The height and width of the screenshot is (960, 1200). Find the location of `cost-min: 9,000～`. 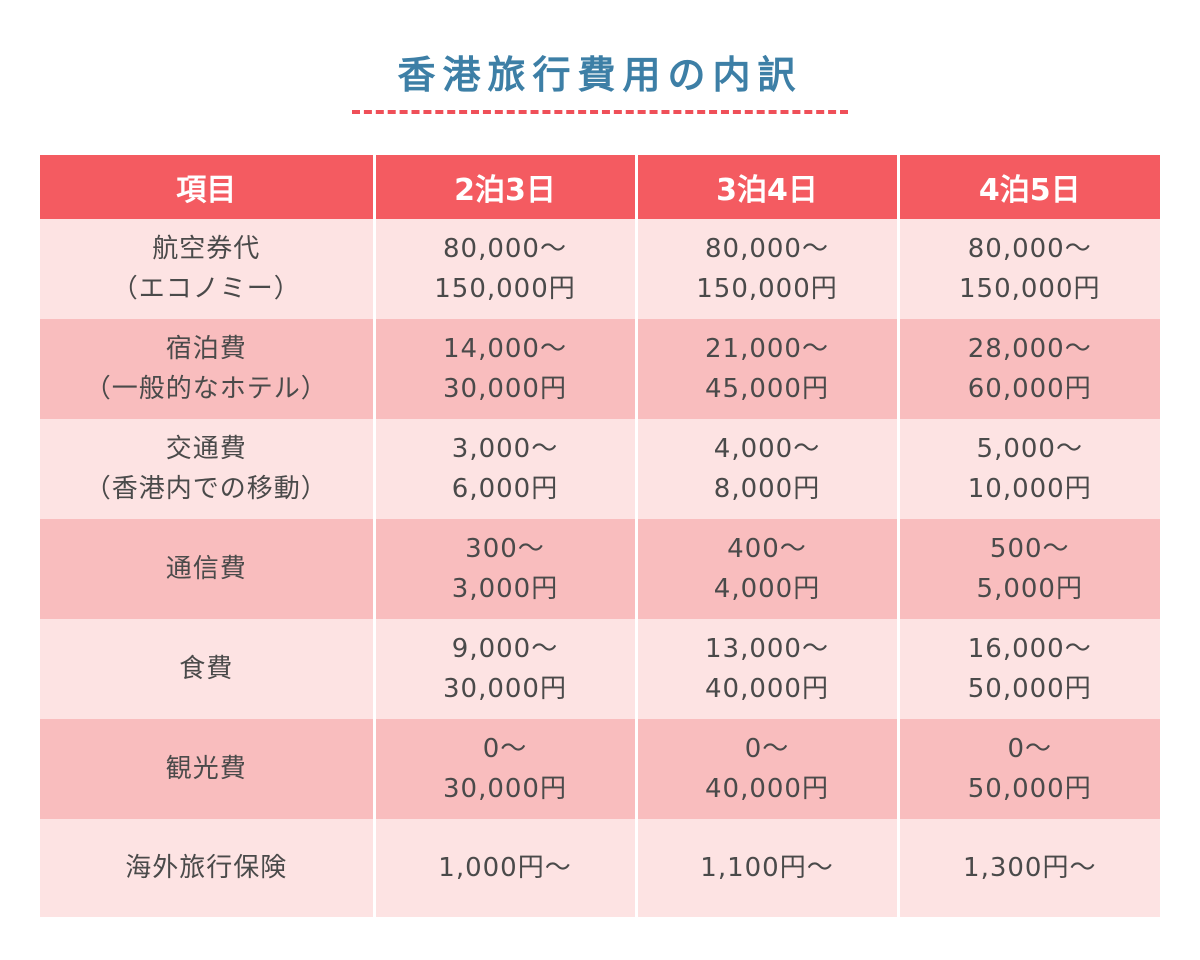

cost-min: 9,000～ is located at coordinates (505, 649).